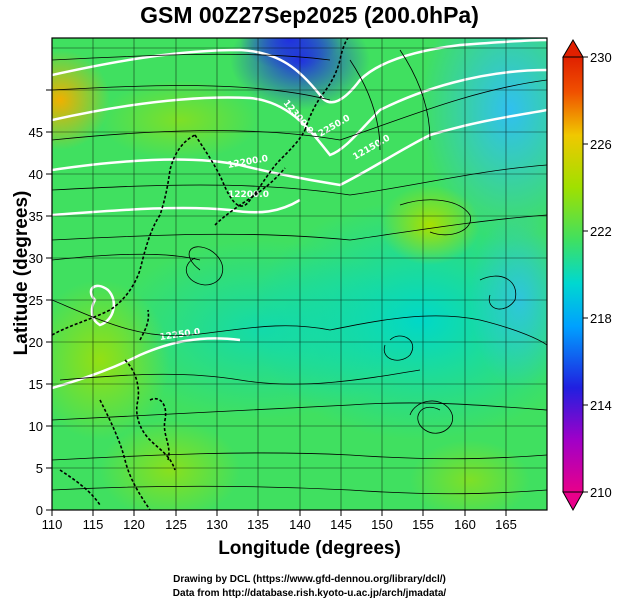  Describe the element at coordinates (52, 524) in the screenshot. I see `x-tick-label: 110` at that location.